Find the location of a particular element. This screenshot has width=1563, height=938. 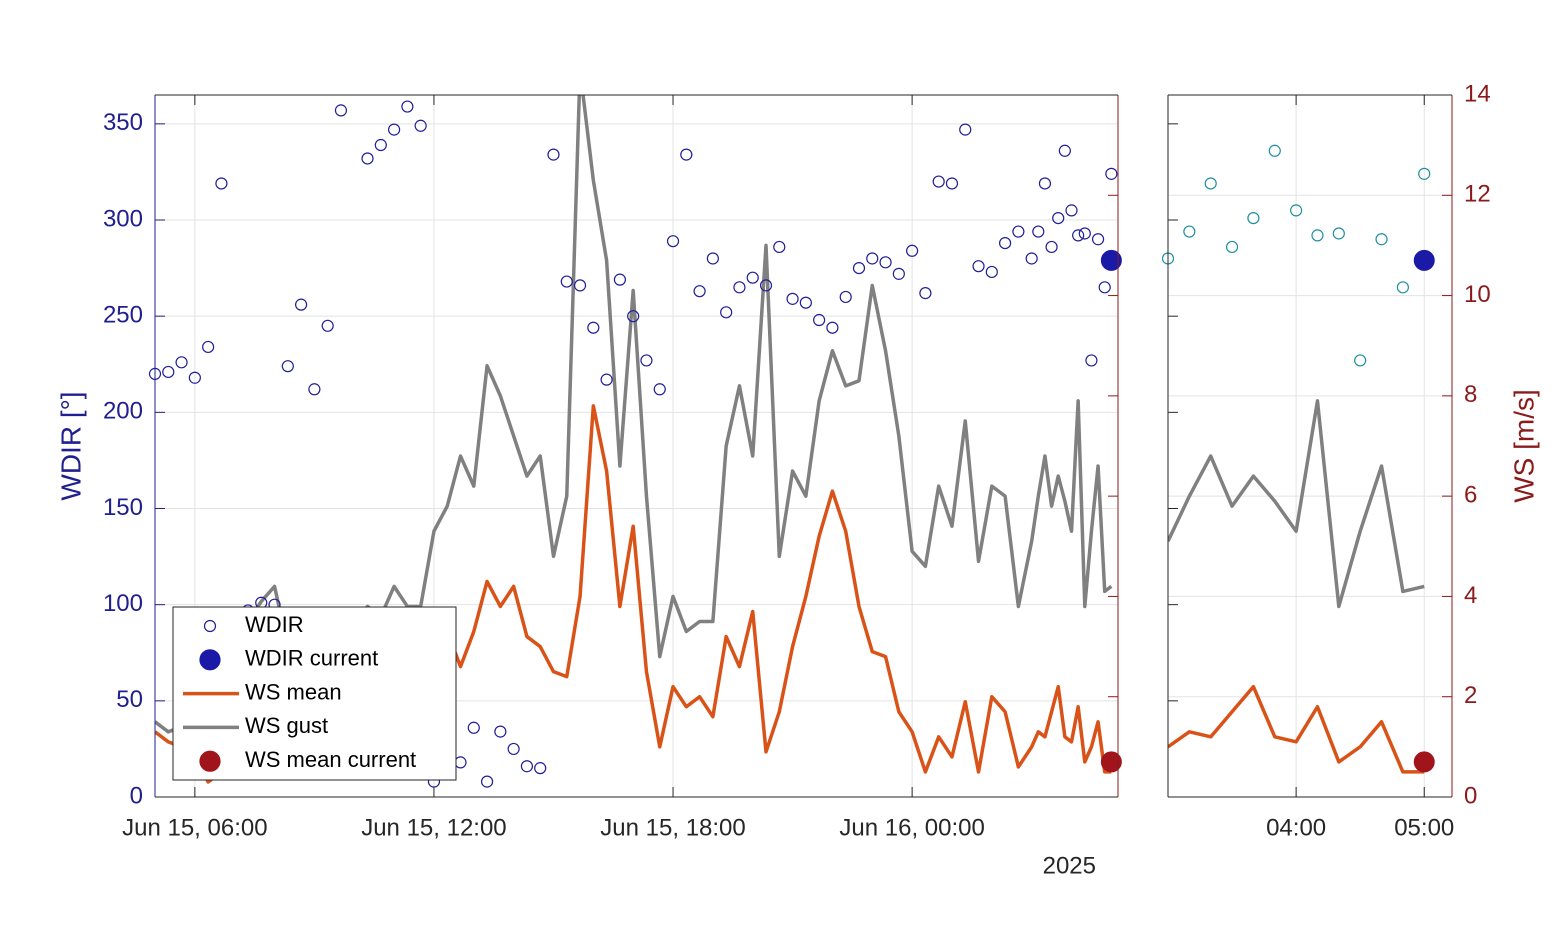

y2-tick-label: 8 is located at coordinates (1470, 394).